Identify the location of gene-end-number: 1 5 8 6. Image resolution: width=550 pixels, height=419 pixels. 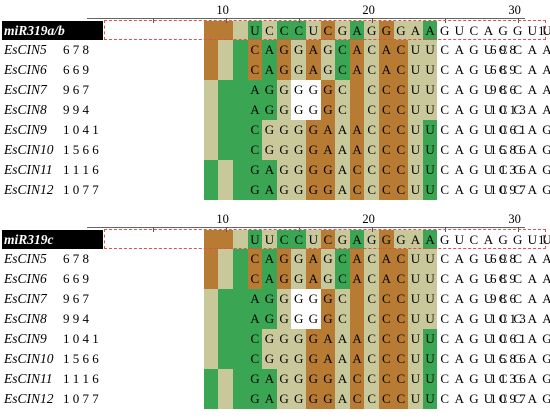
(508, 358).